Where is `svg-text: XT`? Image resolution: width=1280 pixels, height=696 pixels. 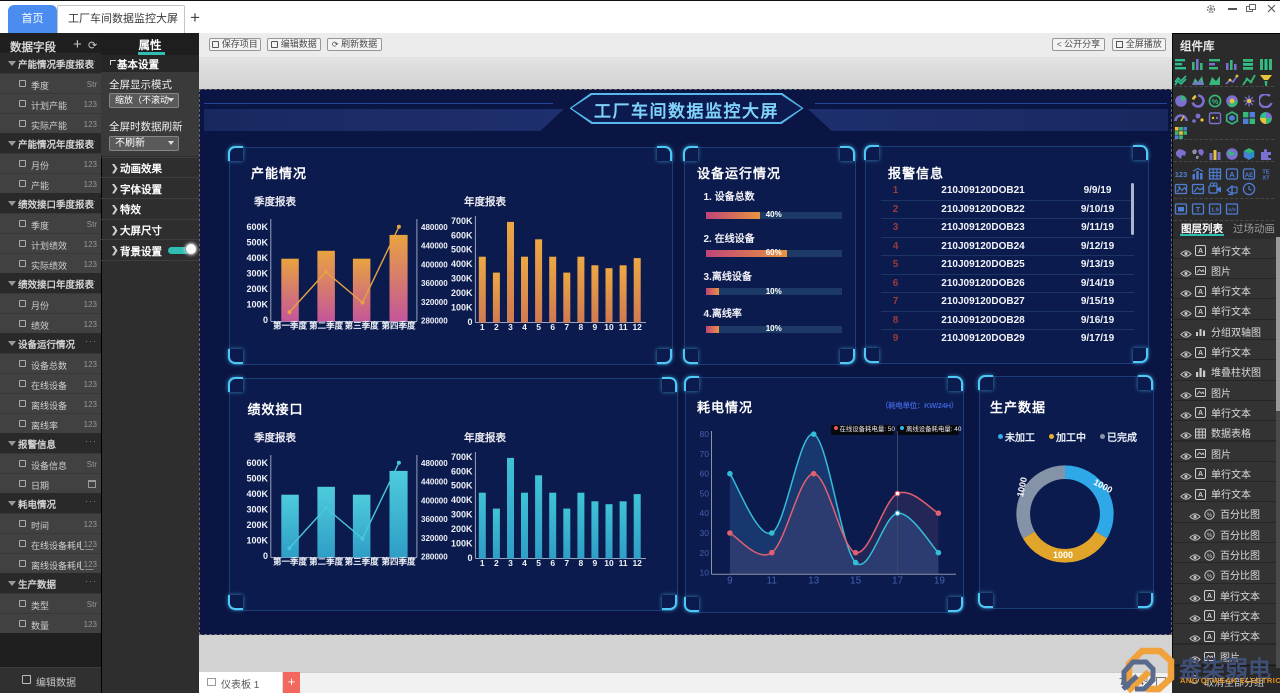 svg-text: XT is located at coordinates (1266, 178).